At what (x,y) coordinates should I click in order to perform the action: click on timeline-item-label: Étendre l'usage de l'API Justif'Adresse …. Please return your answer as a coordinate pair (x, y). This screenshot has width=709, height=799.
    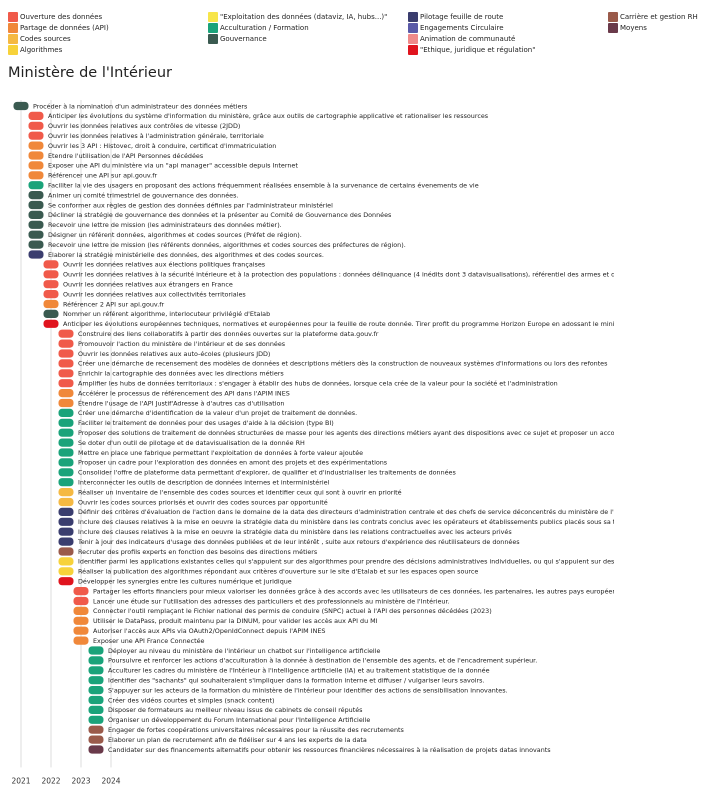
    Looking at the image, I should click on (181, 402).